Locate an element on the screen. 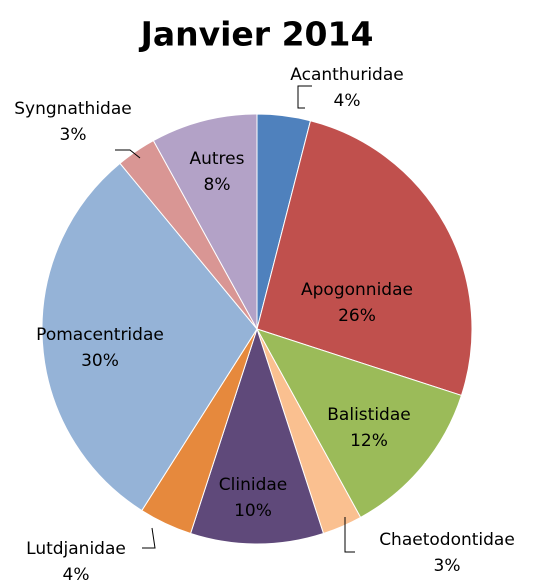 This screenshot has height=588, width=533. slice-value-label: 30% is located at coordinates (100, 361).